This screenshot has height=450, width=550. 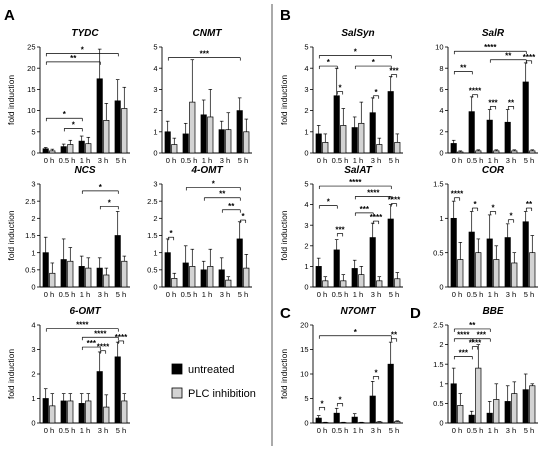 What do you see at coordinates (457, 160) in the screenshot?
I see `x-tick-label: 0 h` at bounding box center [457, 160].